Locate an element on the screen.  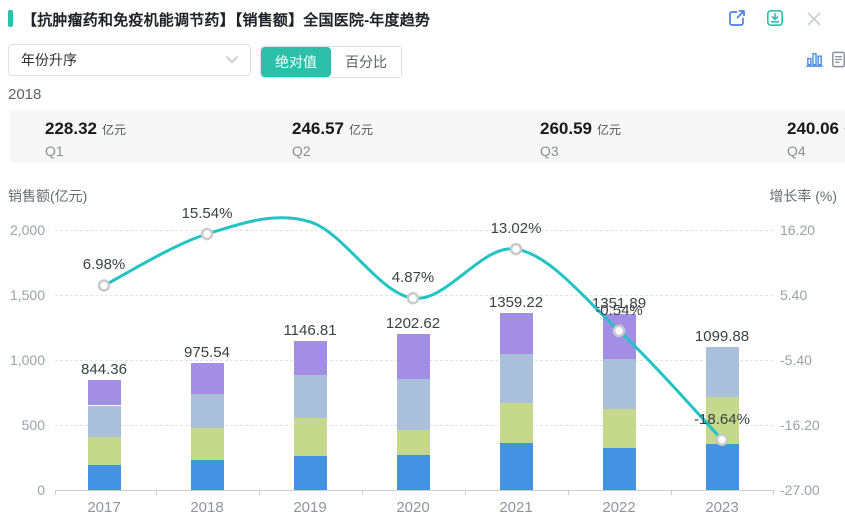
bar-segment-2018-q1 is located at coordinates (207, 475).